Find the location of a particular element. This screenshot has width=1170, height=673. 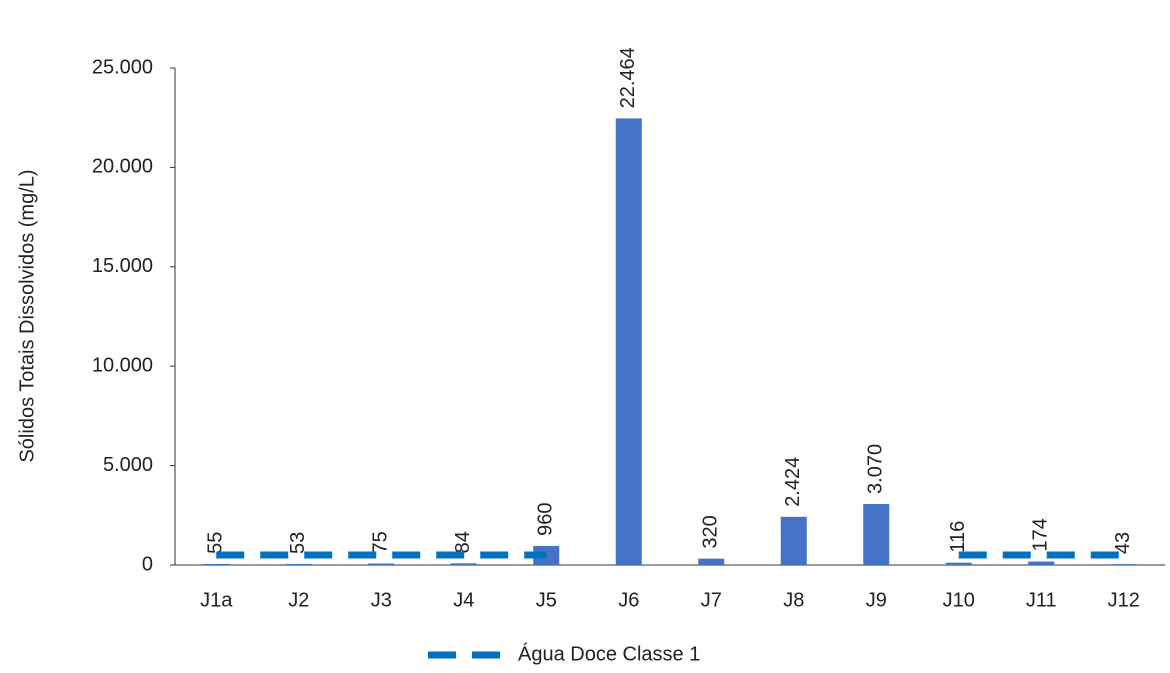

y-axis-label: Sólidos Totais Dissolvidos (mg/L) is located at coordinates (27, 315).